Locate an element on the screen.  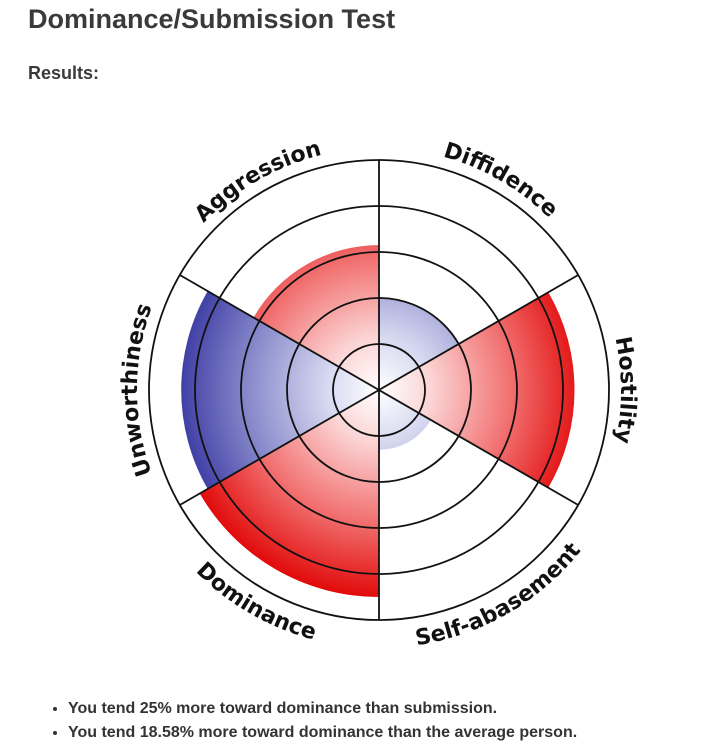
sector-unworthiness is located at coordinates (280, 390).